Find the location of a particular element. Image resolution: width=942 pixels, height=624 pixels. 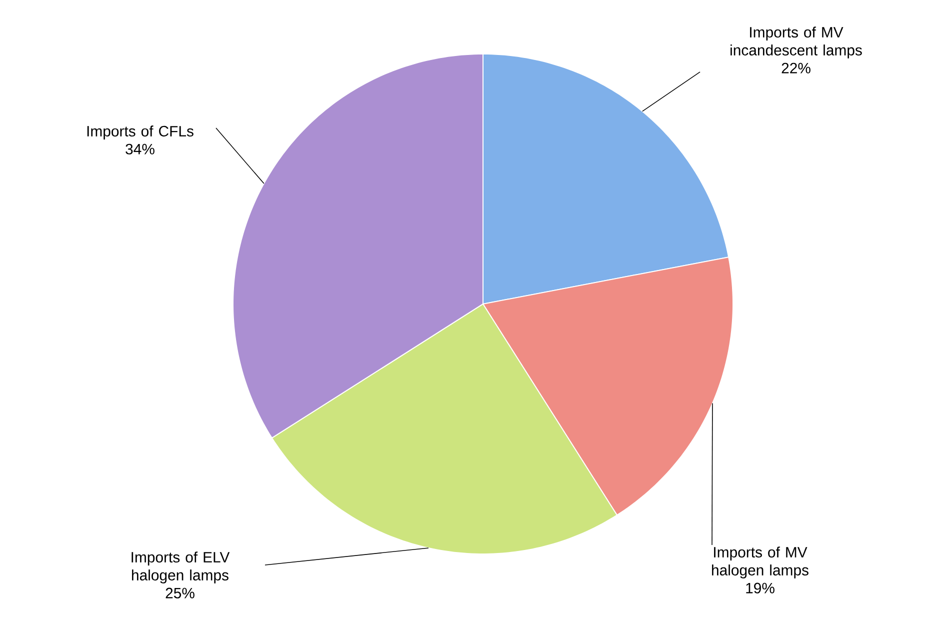

data-label: 19% is located at coordinates (760, 588).